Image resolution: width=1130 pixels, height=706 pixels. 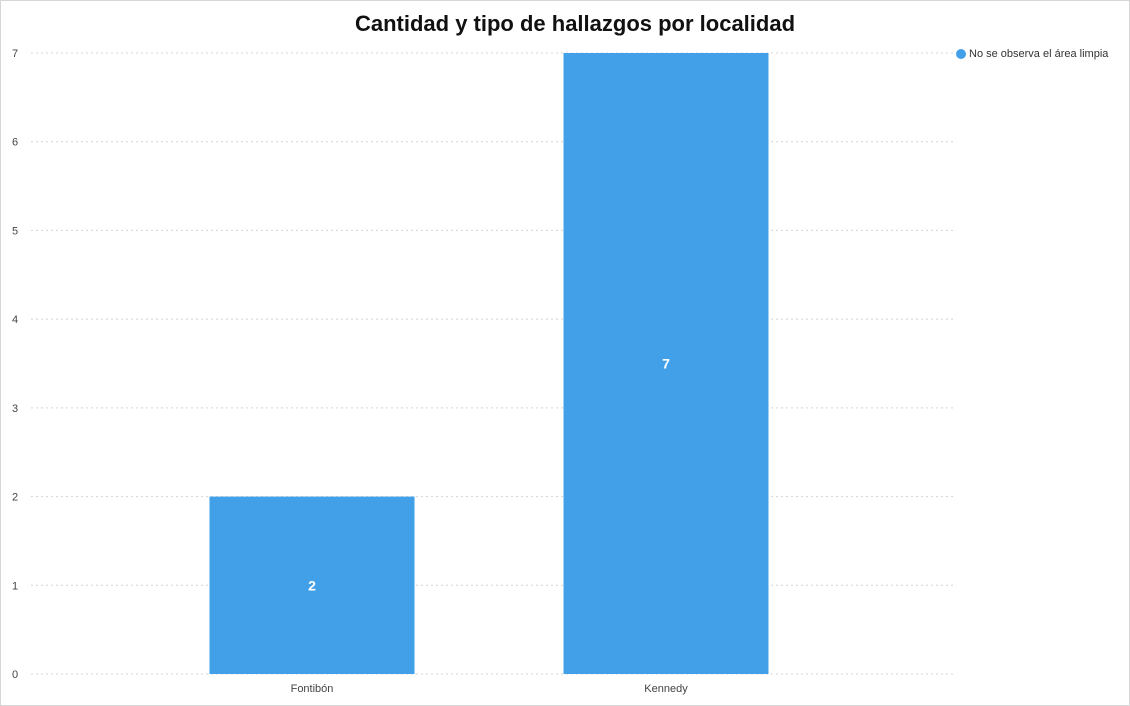 I want to click on y-tick-label: 1, so click(x=15, y=586).